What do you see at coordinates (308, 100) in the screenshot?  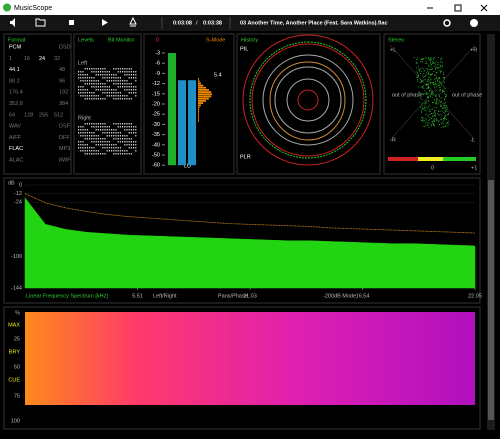 I see `history-rings` at bounding box center [308, 100].